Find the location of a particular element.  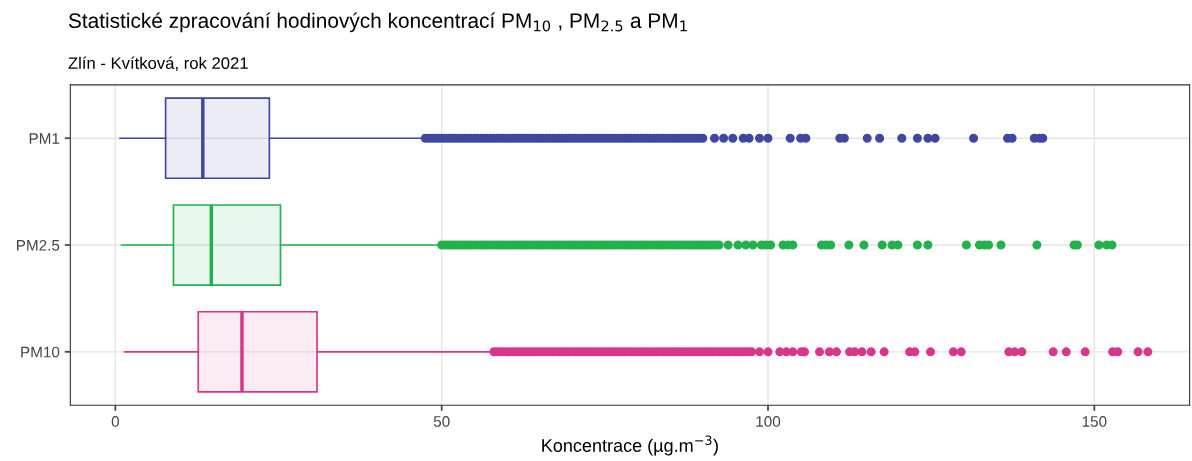

chart-subtitle: Zlín - Kvítková, rok 2021 is located at coordinates (158, 63).